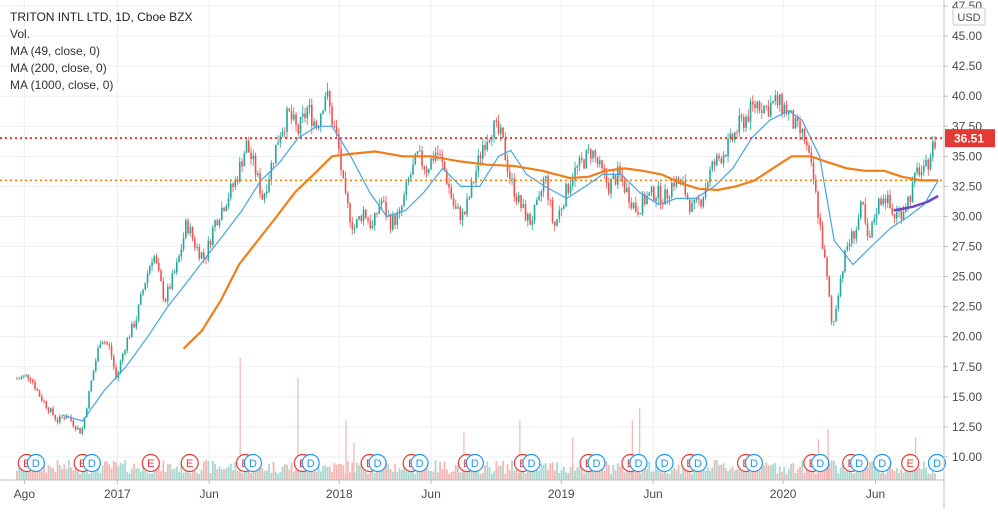 The image size is (998, 514). What do you see at coordinates (55, 51) in the screenshot?
I see `ma-legend-49: MA (49, close, 0)` at bounding box center [55, 51].